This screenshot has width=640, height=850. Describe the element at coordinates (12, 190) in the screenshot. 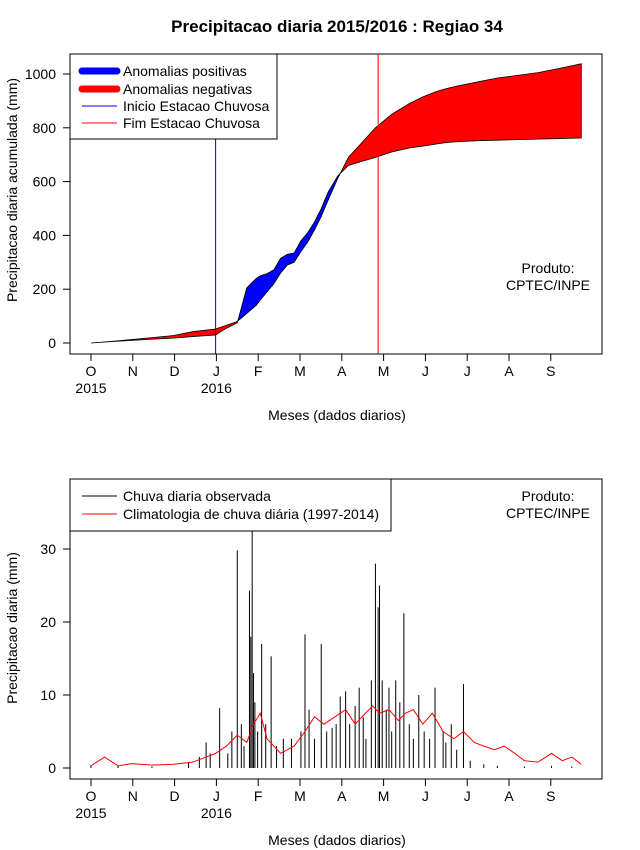

I see `top-y-label: Precipitacao diaria acumulada (mm)` at that location.